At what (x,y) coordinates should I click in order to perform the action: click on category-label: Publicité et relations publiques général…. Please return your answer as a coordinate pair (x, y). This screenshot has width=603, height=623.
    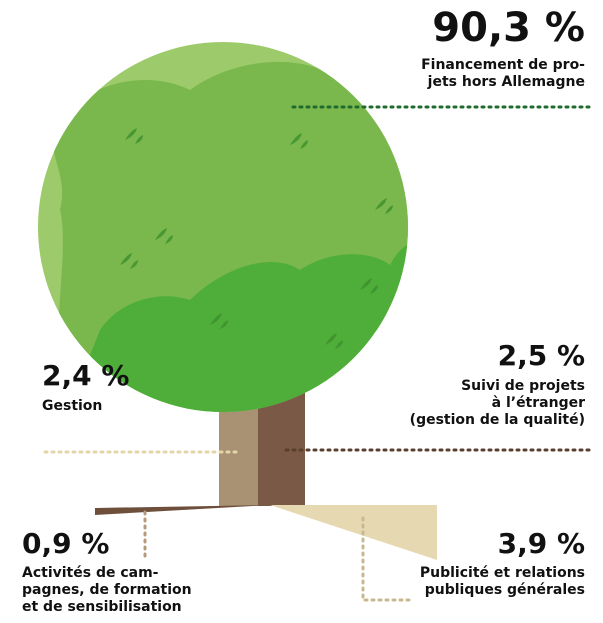
    Looking at the image, I should click on (502, 581).